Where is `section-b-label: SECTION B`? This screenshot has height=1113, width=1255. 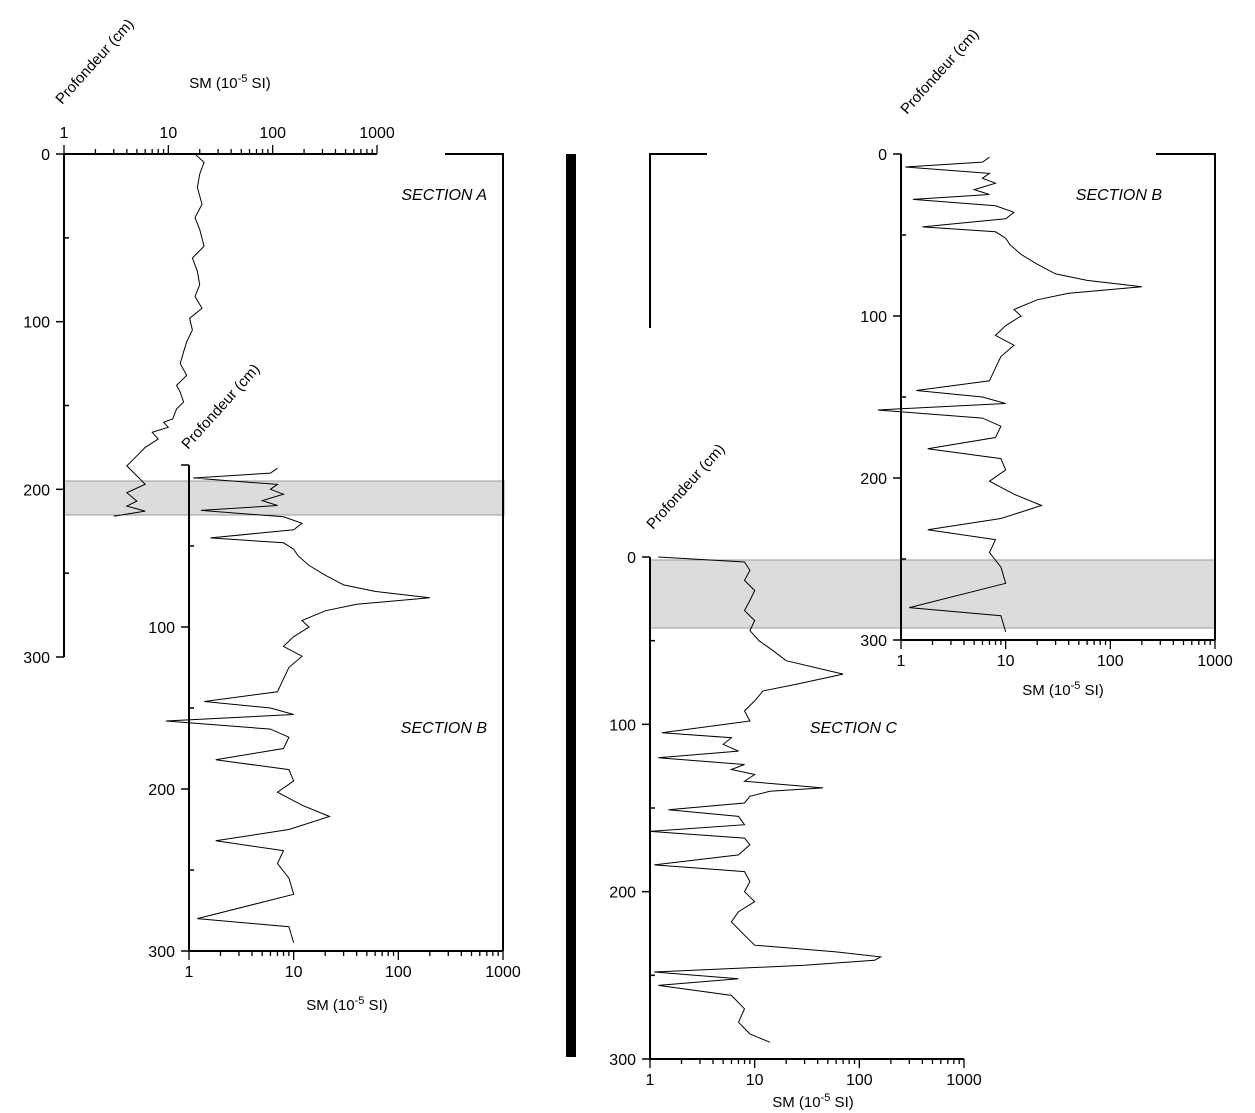 section-b-label: SECTION B is located at coordinates (444, 728).